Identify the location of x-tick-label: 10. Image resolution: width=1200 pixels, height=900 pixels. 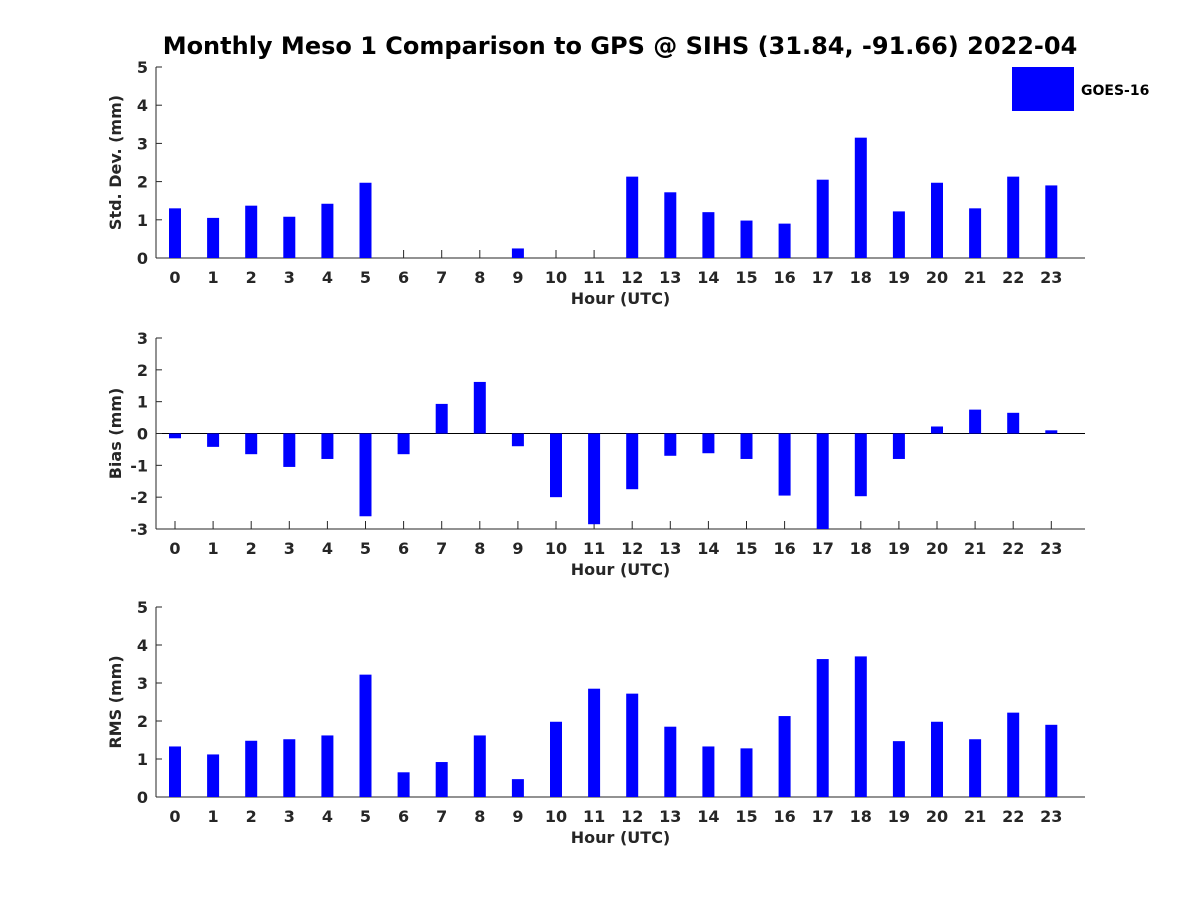
(556, 816).